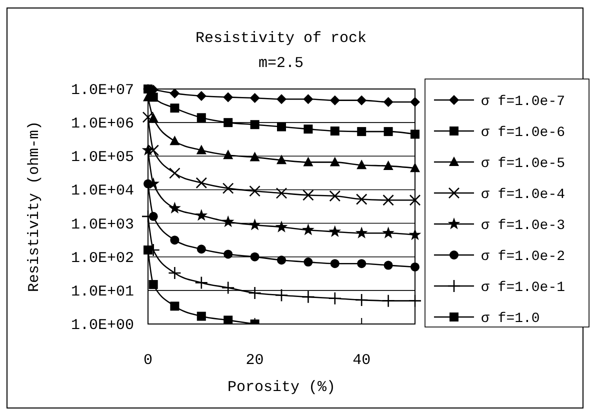 The height and width of the screenshot is (414, 590). Describe the element at coordinates (281, 38) in the screenshot. I see `chart-title: Resistivity of rock` at that location.